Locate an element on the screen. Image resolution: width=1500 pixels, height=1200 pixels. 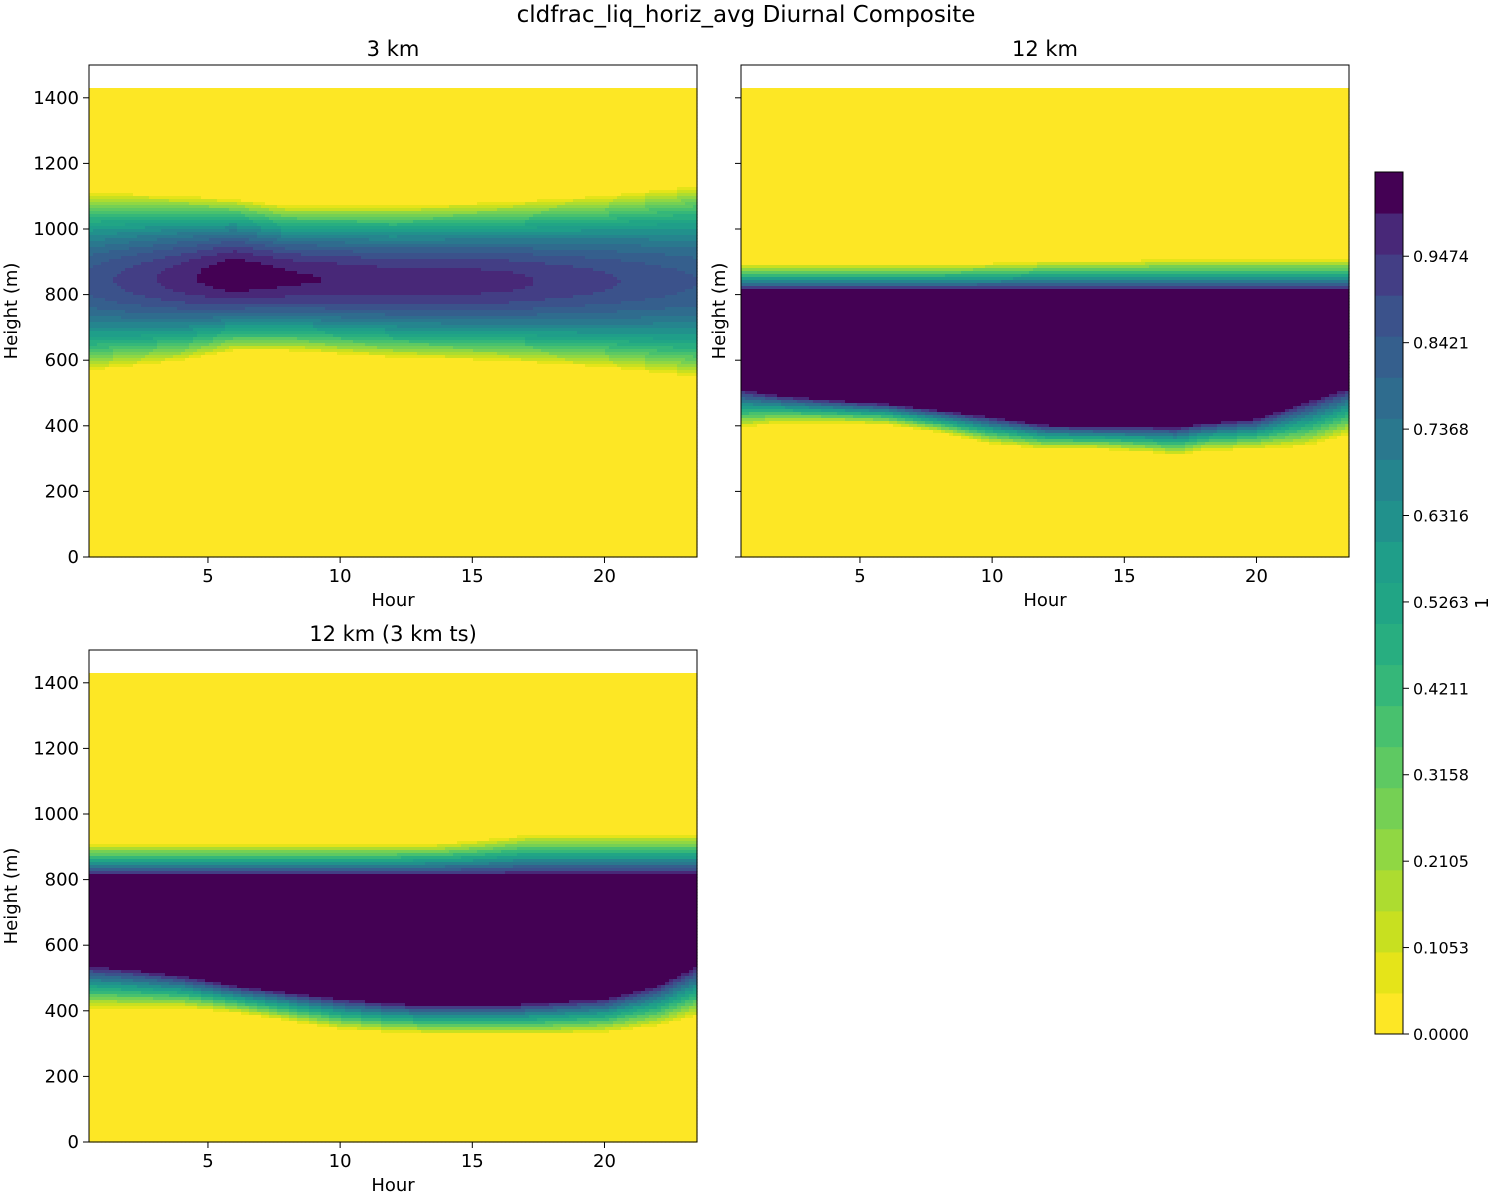
panel-title: 3 km is located at coordinates (393, 49).